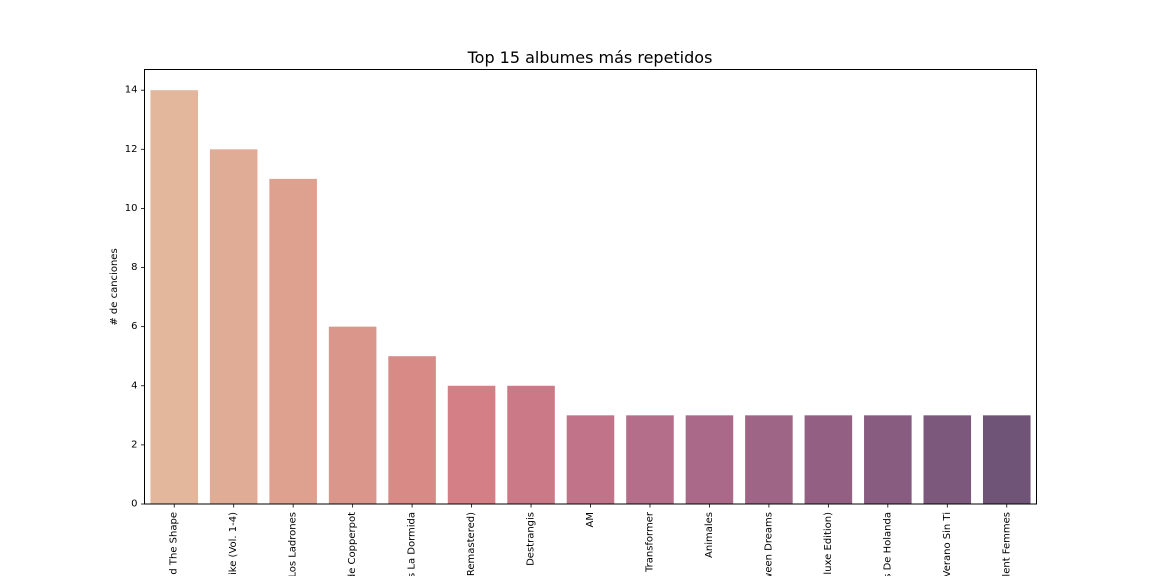 Image resolution: width=1152 pixels, height=580 pixels. What do you see at coordinates (233, 543) in the screenshot?
I see `x-tick-label: ike (Vol. 1-4)` at bounding box center [233, 543].